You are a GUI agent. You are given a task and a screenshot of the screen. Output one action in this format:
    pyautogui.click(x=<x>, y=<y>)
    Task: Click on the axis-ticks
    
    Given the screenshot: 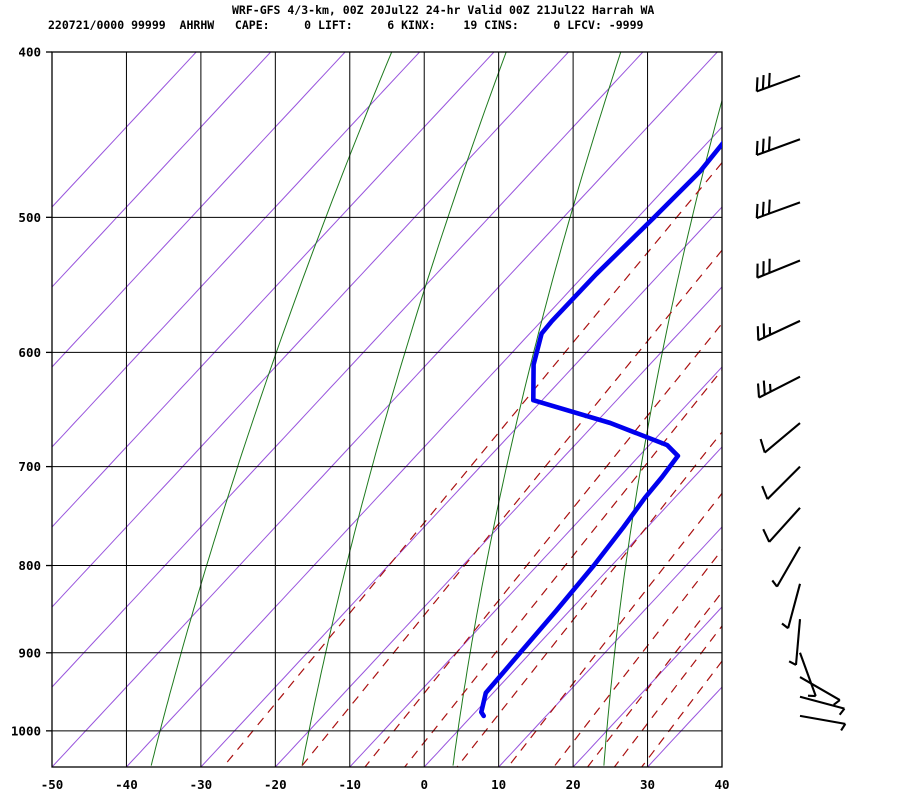 What is the action you would take?
    pyautogui.click(x=49, y=391)
    